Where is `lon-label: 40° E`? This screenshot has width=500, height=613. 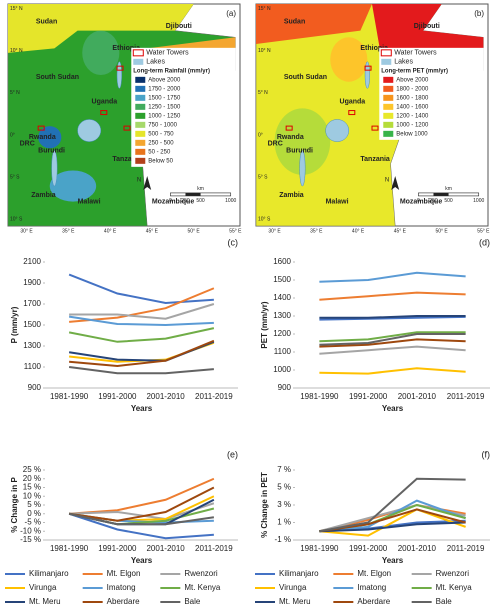 lon-label: 40° E is located at coordinates (110, 231).